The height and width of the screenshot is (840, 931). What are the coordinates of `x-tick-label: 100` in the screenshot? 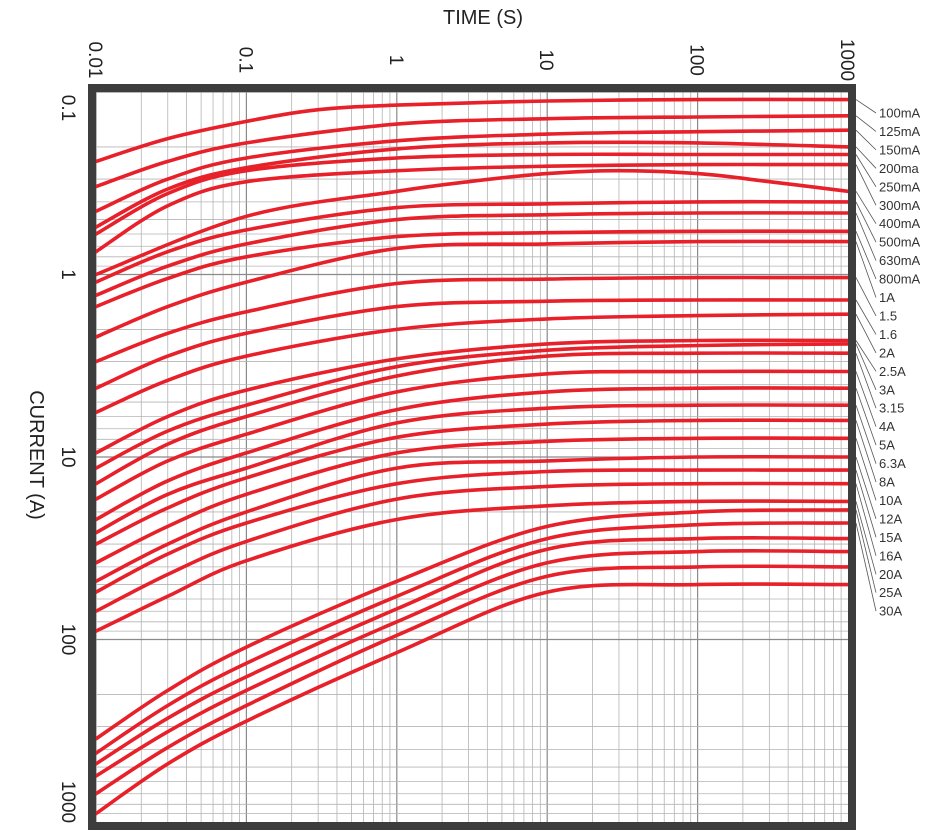 It's located at (696, 60).